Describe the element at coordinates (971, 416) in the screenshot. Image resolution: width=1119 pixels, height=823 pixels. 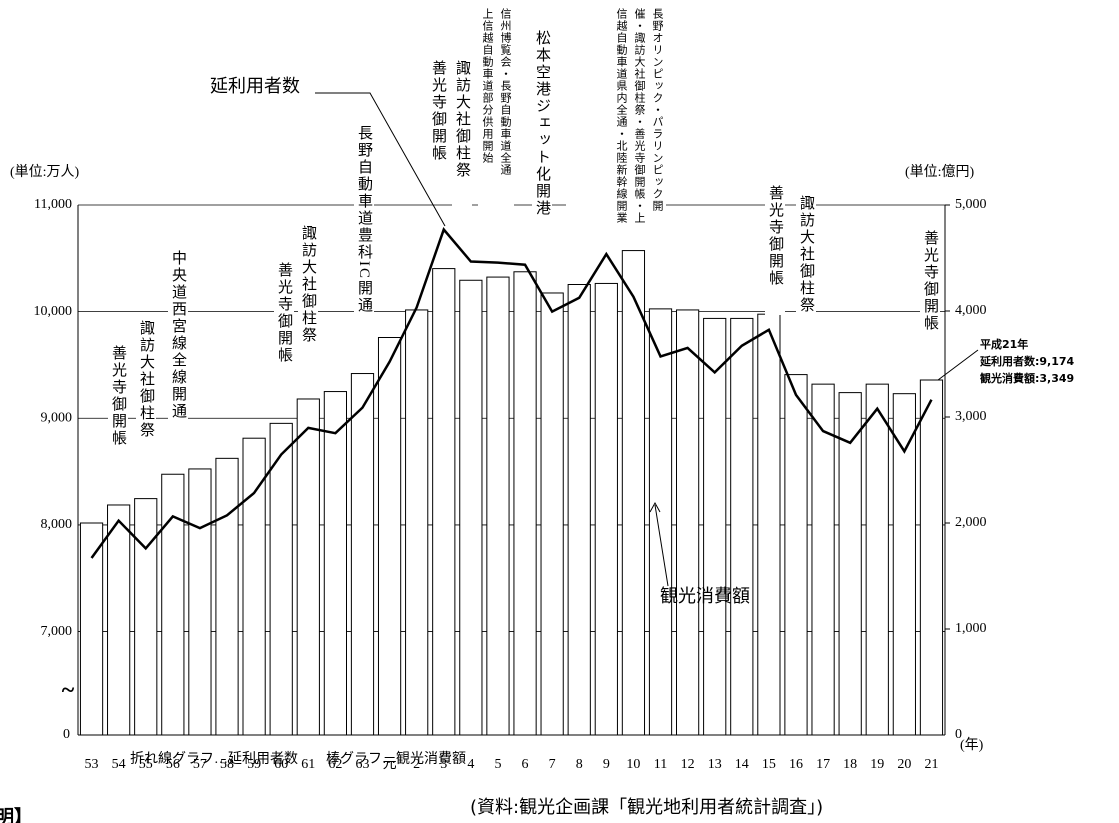
I see `y2-tick-label: 3,000` at that location.